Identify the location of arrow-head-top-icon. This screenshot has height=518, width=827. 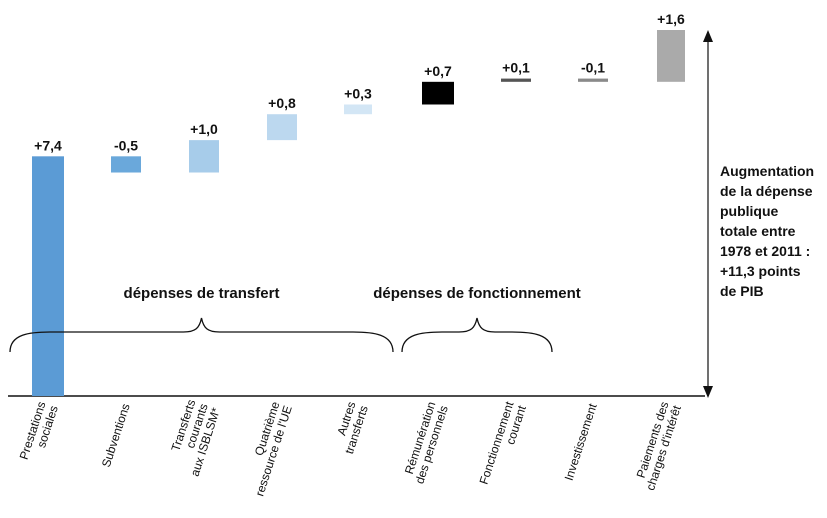
(708, 36).